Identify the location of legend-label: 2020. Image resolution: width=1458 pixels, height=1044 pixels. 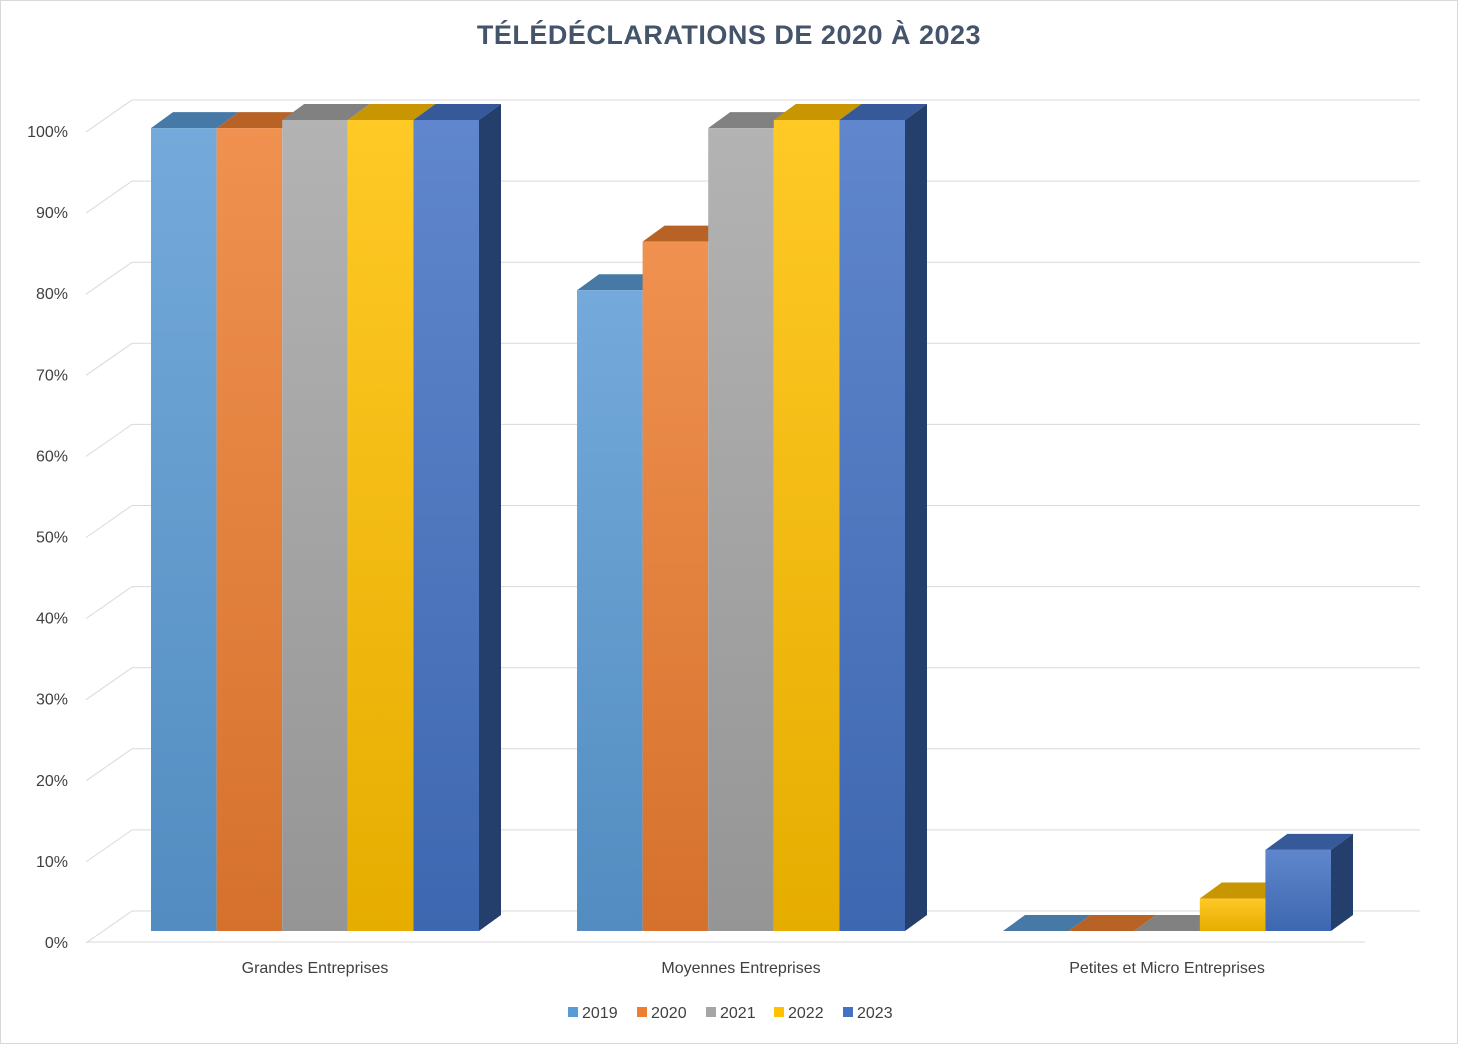
(669, 1013).